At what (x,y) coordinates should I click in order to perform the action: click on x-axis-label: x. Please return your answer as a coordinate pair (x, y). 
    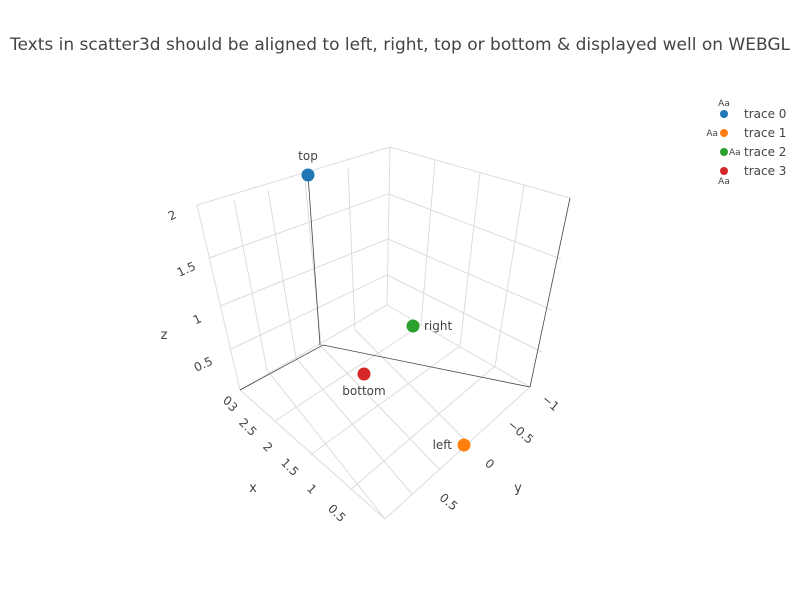
    Looking at the image, I should click on (253, 488).